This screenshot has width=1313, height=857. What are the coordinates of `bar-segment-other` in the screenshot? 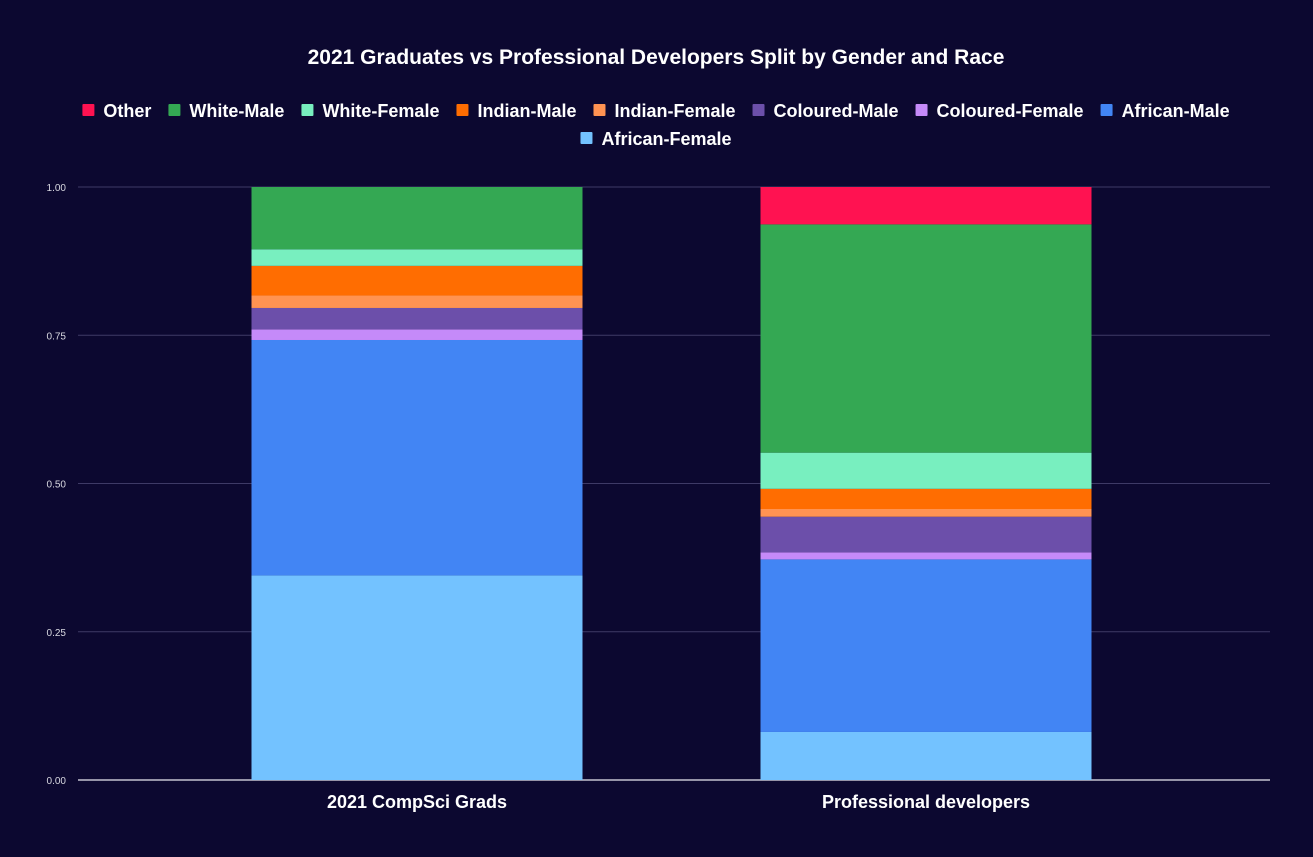 It's located at (926, 206).